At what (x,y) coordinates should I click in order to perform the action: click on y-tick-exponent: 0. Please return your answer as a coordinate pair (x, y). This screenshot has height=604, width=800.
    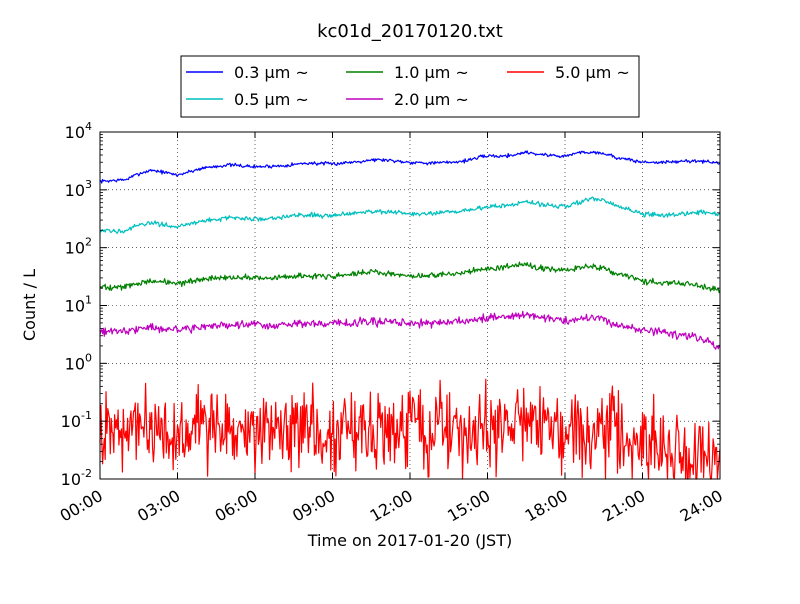
    Looking at the image, I should click on (88, 357).